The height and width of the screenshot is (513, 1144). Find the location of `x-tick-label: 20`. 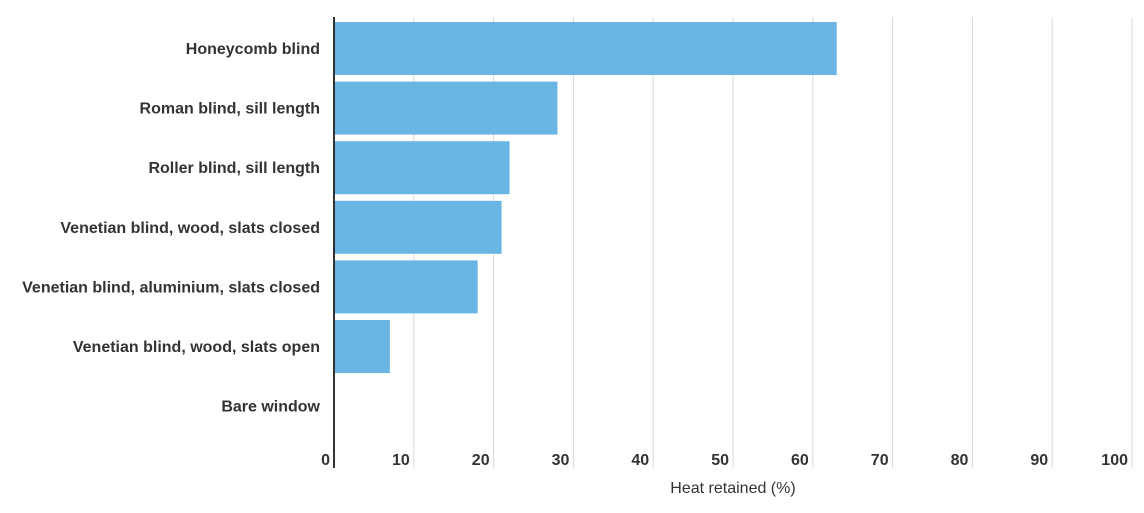

x-tick-label: 20 is located at coordinates (481, 460).